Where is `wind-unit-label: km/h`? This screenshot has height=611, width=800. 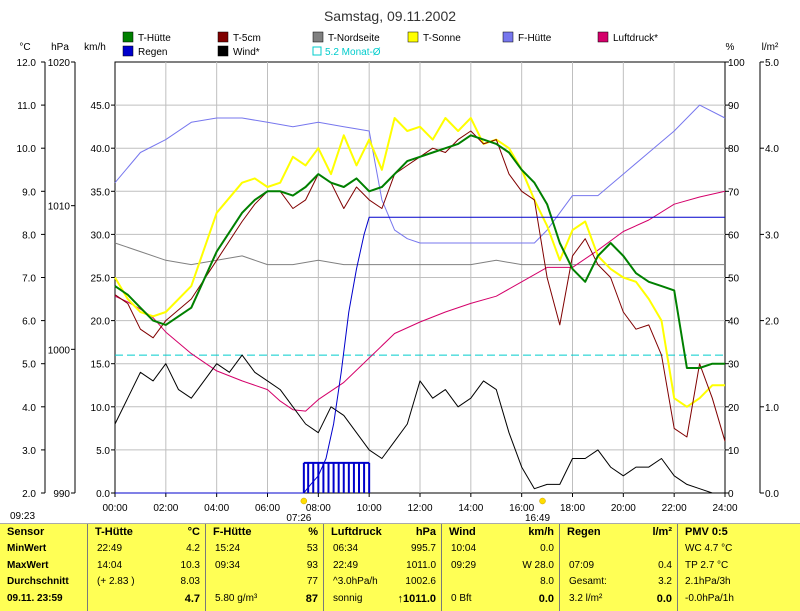
wind-unit-label: km/h is located at coordinates (95, 47).